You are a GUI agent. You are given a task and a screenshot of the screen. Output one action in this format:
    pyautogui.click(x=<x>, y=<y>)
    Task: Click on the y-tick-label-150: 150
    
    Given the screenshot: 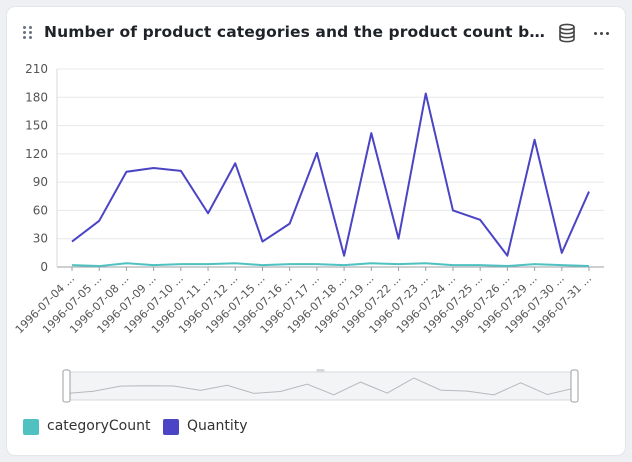 What is the action you would take?
    pyautogui.click(x=36, y=126)
    